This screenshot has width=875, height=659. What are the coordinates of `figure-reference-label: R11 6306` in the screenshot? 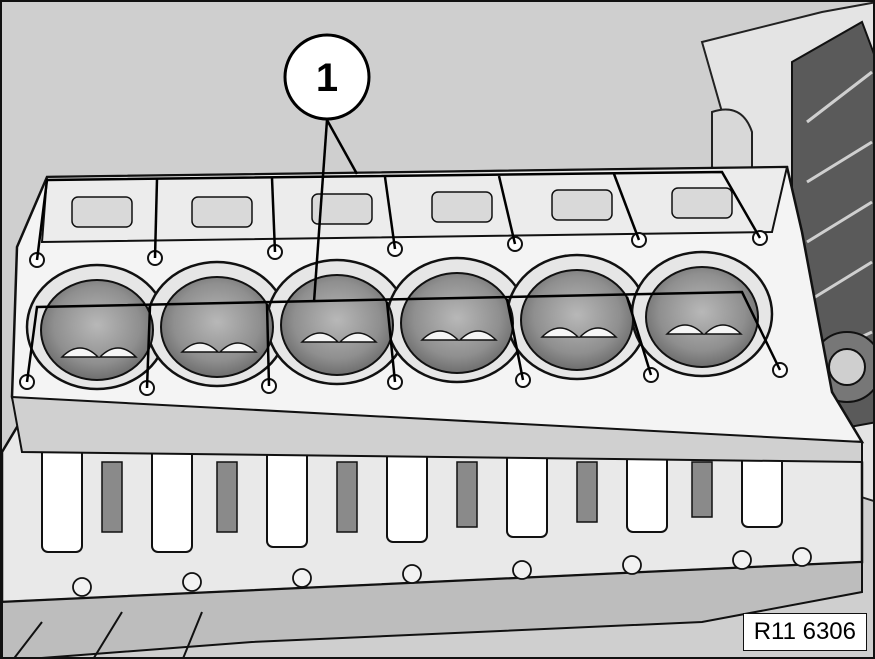 It's located at (804, 632).